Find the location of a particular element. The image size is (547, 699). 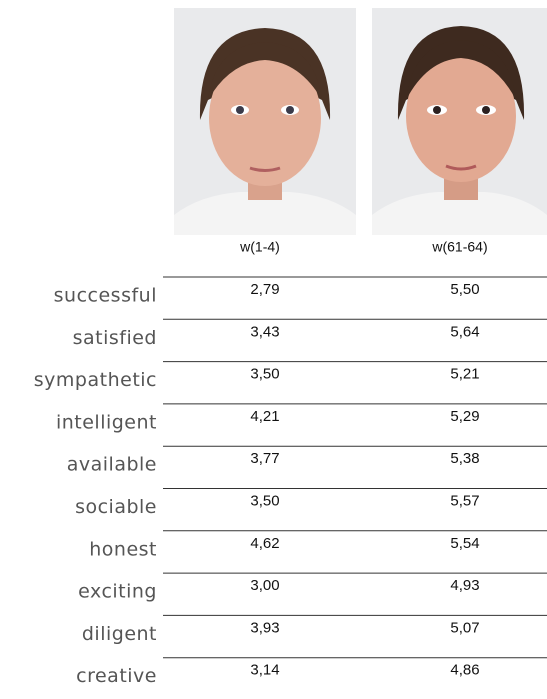

row-label: diligent is located at coordinates (119, 634).